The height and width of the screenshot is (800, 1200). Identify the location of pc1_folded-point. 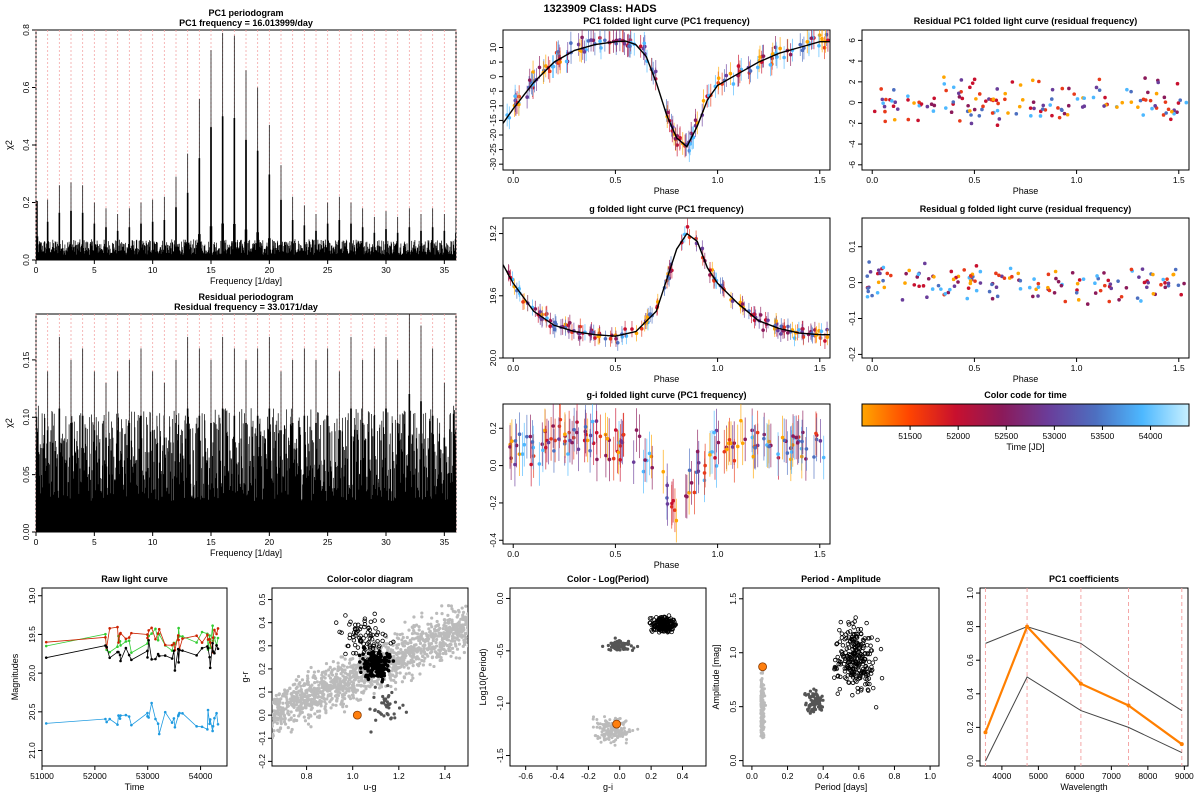
(655, 71).